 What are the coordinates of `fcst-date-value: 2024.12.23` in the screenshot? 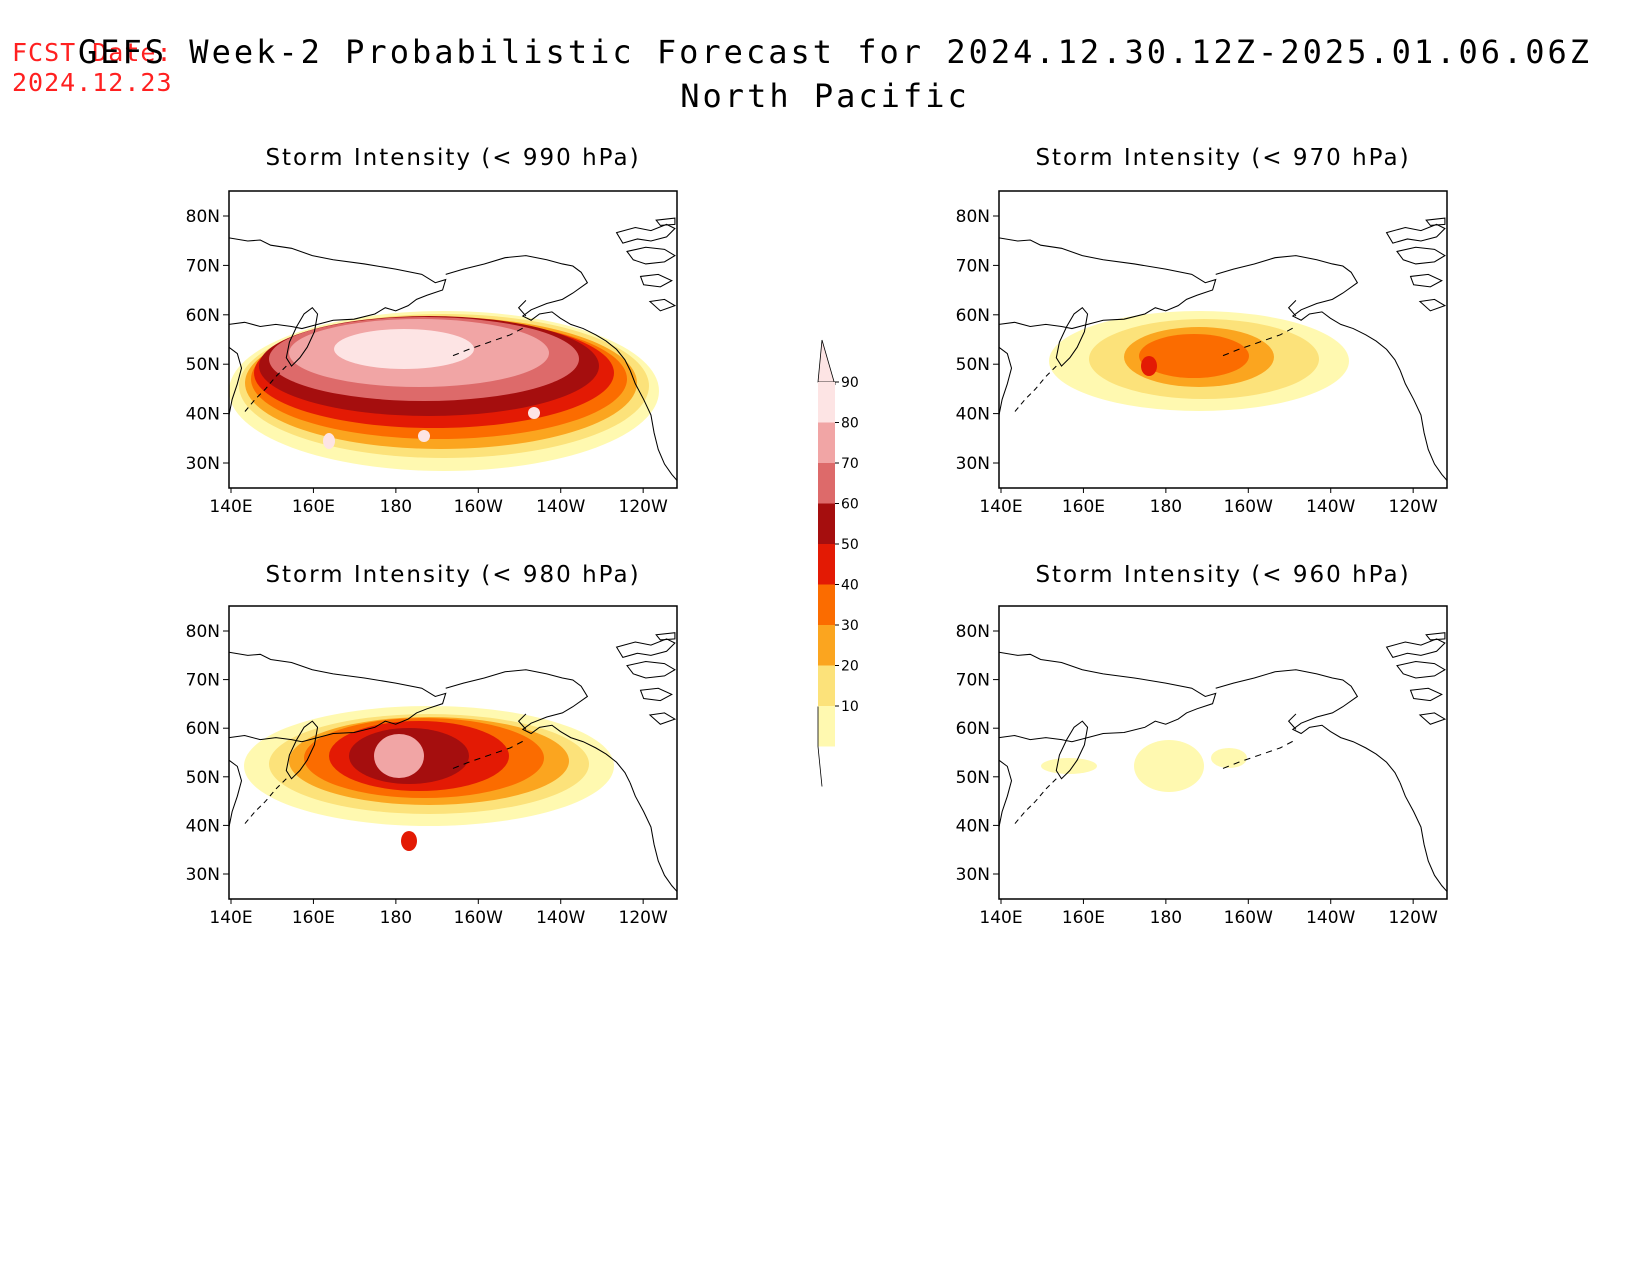 It's located at (92, 82).